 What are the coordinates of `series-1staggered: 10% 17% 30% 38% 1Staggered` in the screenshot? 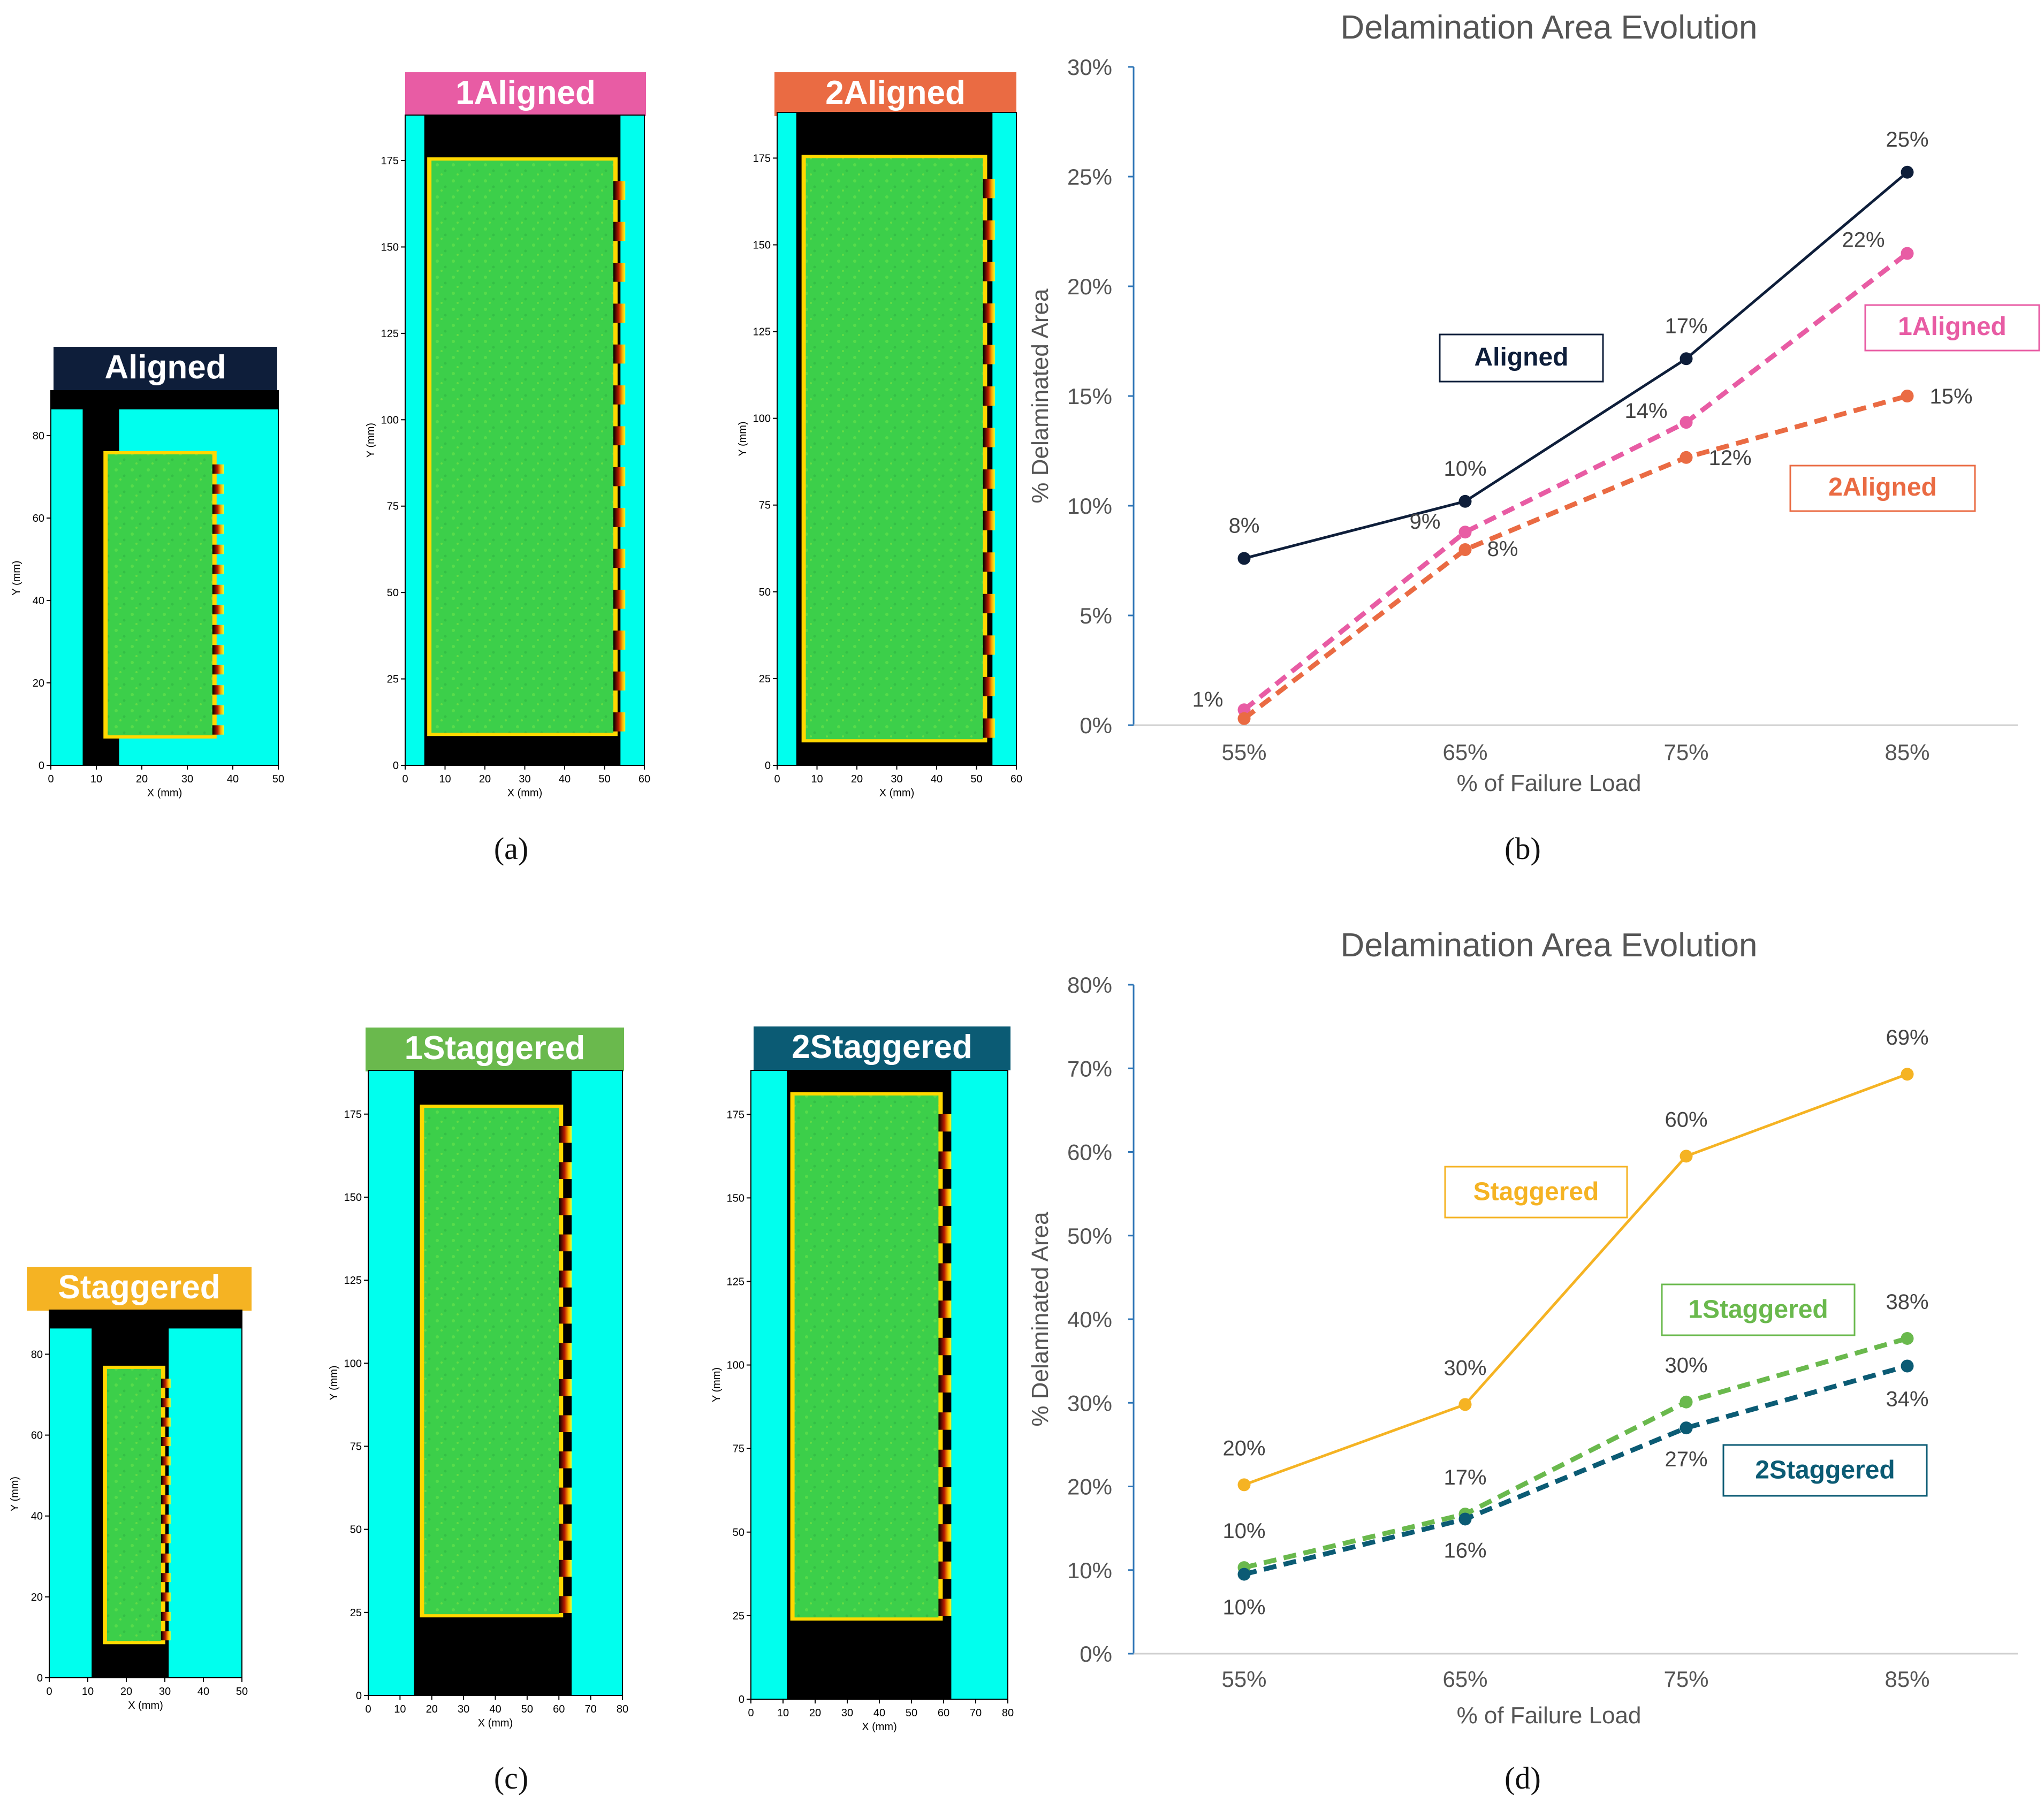 It's located at (1575, 1428).